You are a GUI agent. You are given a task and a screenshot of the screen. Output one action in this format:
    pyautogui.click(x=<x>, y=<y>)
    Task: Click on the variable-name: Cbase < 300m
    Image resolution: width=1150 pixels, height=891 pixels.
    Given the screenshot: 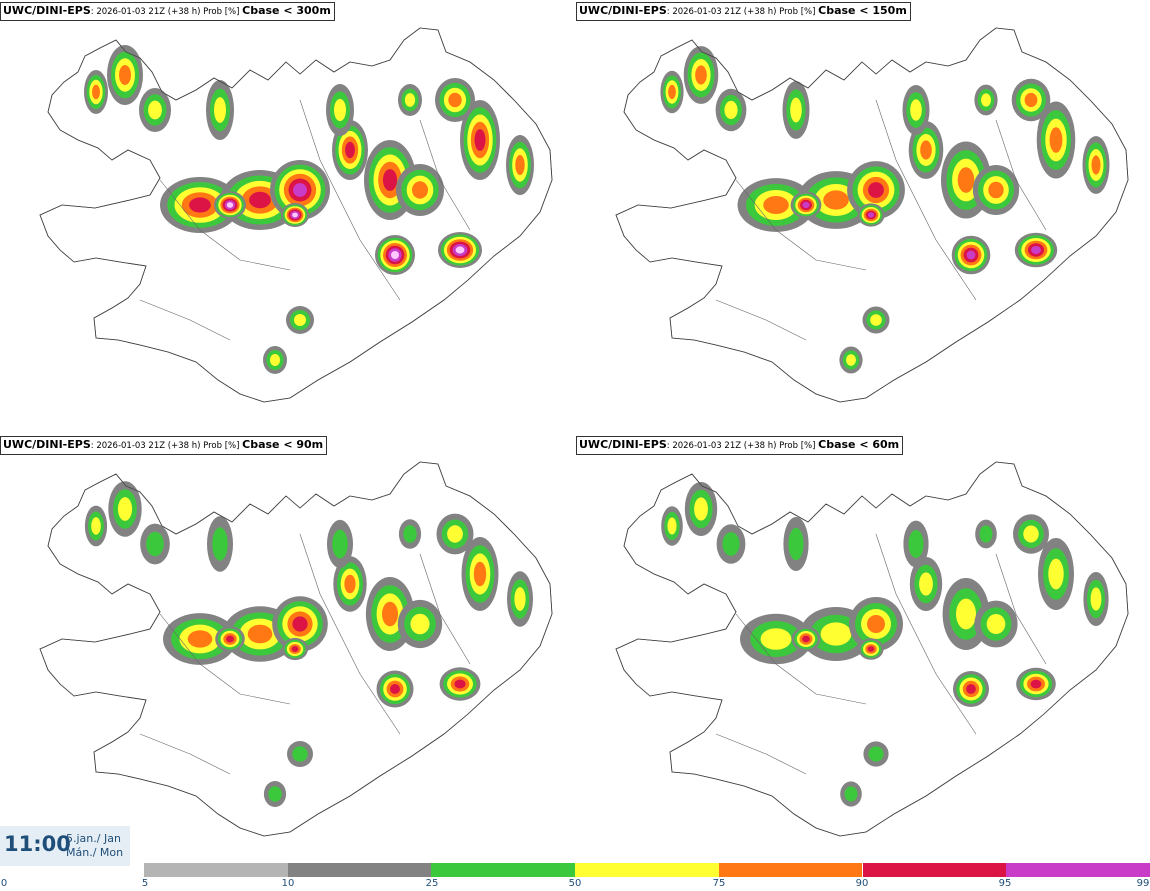 What is the action you would take?
    pyautogui.click(x=286, y=10)
    